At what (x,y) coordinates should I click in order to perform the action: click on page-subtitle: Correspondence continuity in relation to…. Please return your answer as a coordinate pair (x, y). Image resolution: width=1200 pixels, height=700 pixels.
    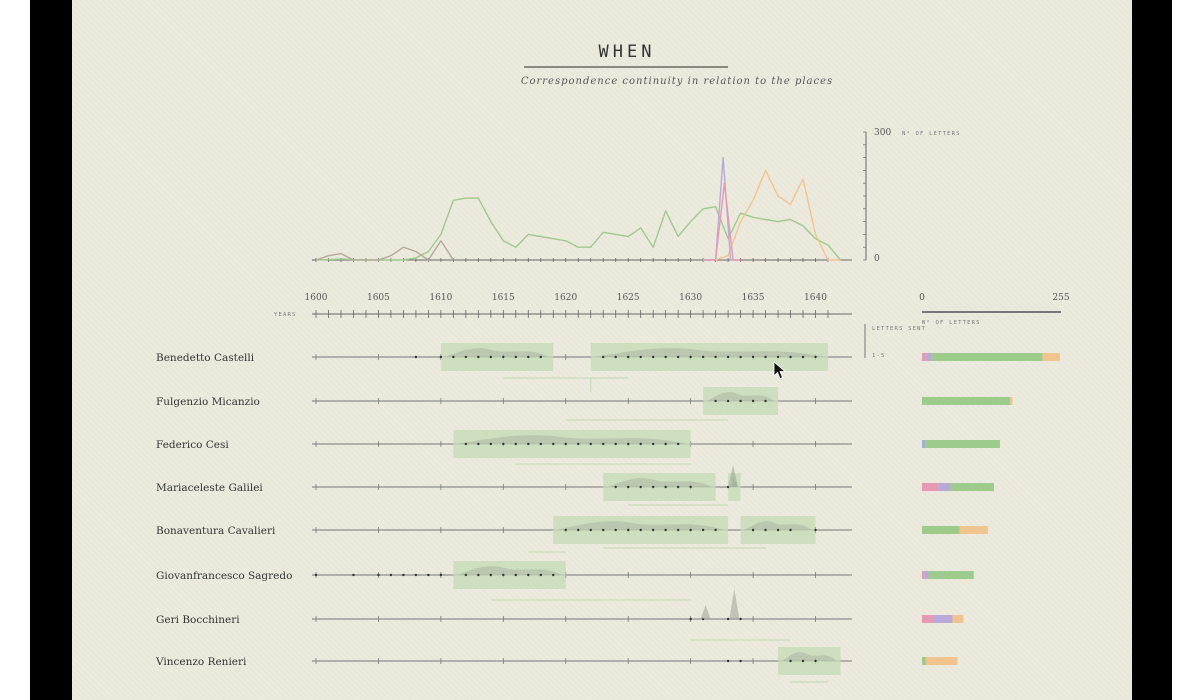
    Looking at the image, I should click on (677, 81).